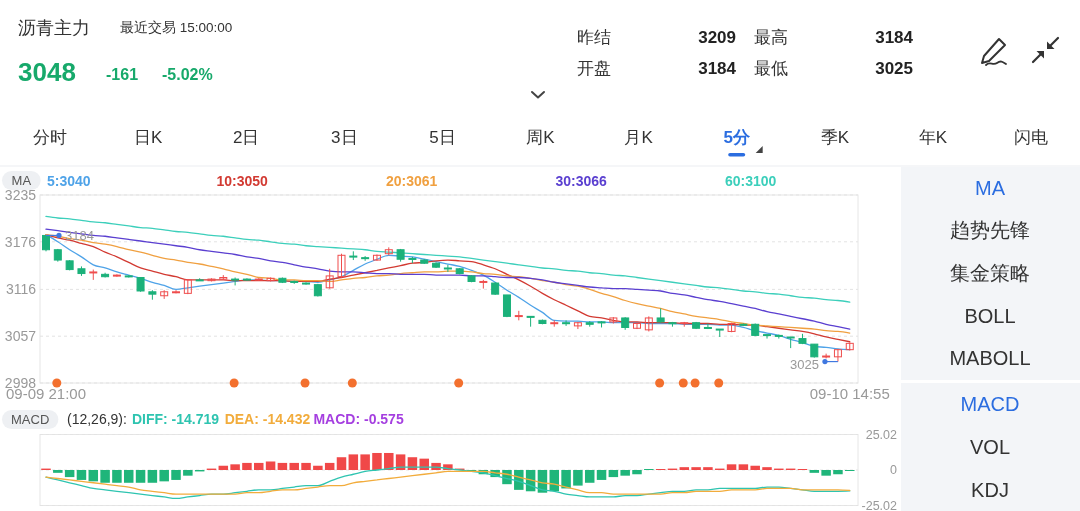 This screenshot has height=511, width=1080. I want to click on text: 20:3061, so click(412, 180).